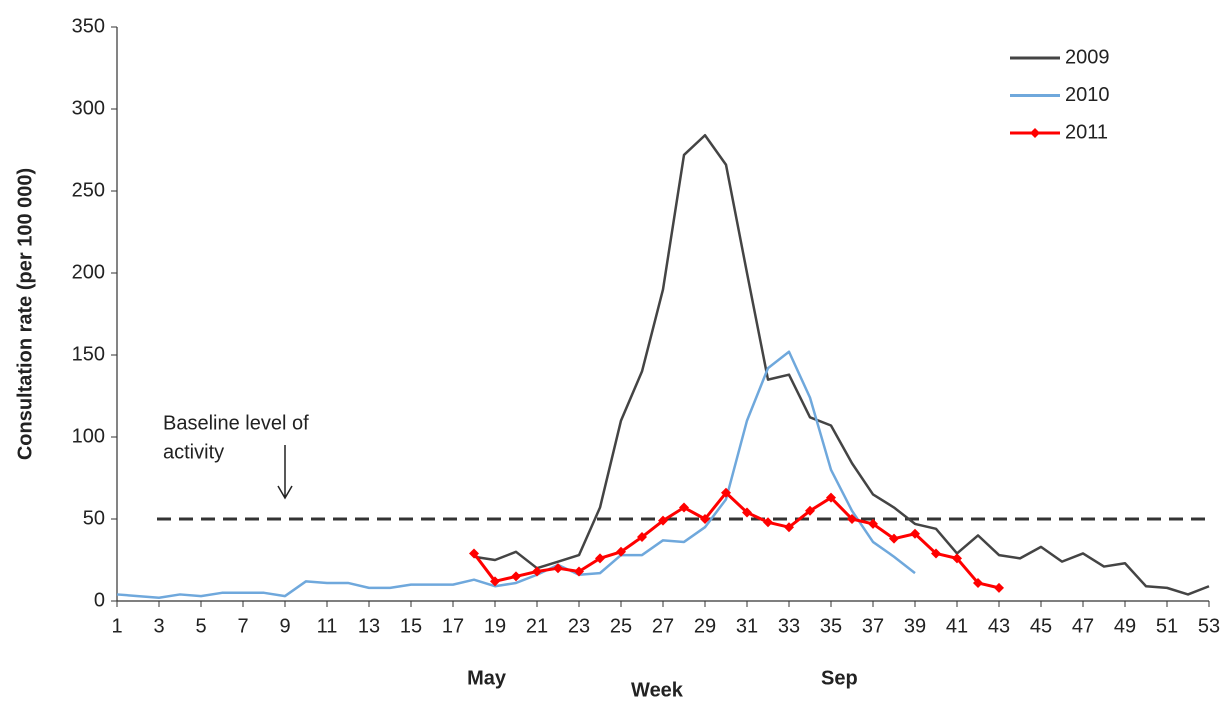 Image resolution: width=1232 pixels, height=702 pixels. What do you see at coordinates (88, 26) in the screenshot?
I see `y-tick-label: 350` at bounding box center [88, 26].